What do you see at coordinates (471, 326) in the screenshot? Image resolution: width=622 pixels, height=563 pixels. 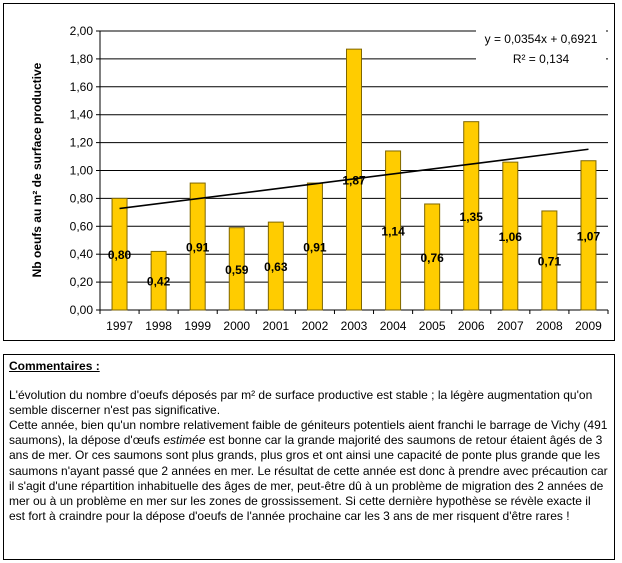 I see `x-tick-label: 2006` at bounding box center [471, 326].